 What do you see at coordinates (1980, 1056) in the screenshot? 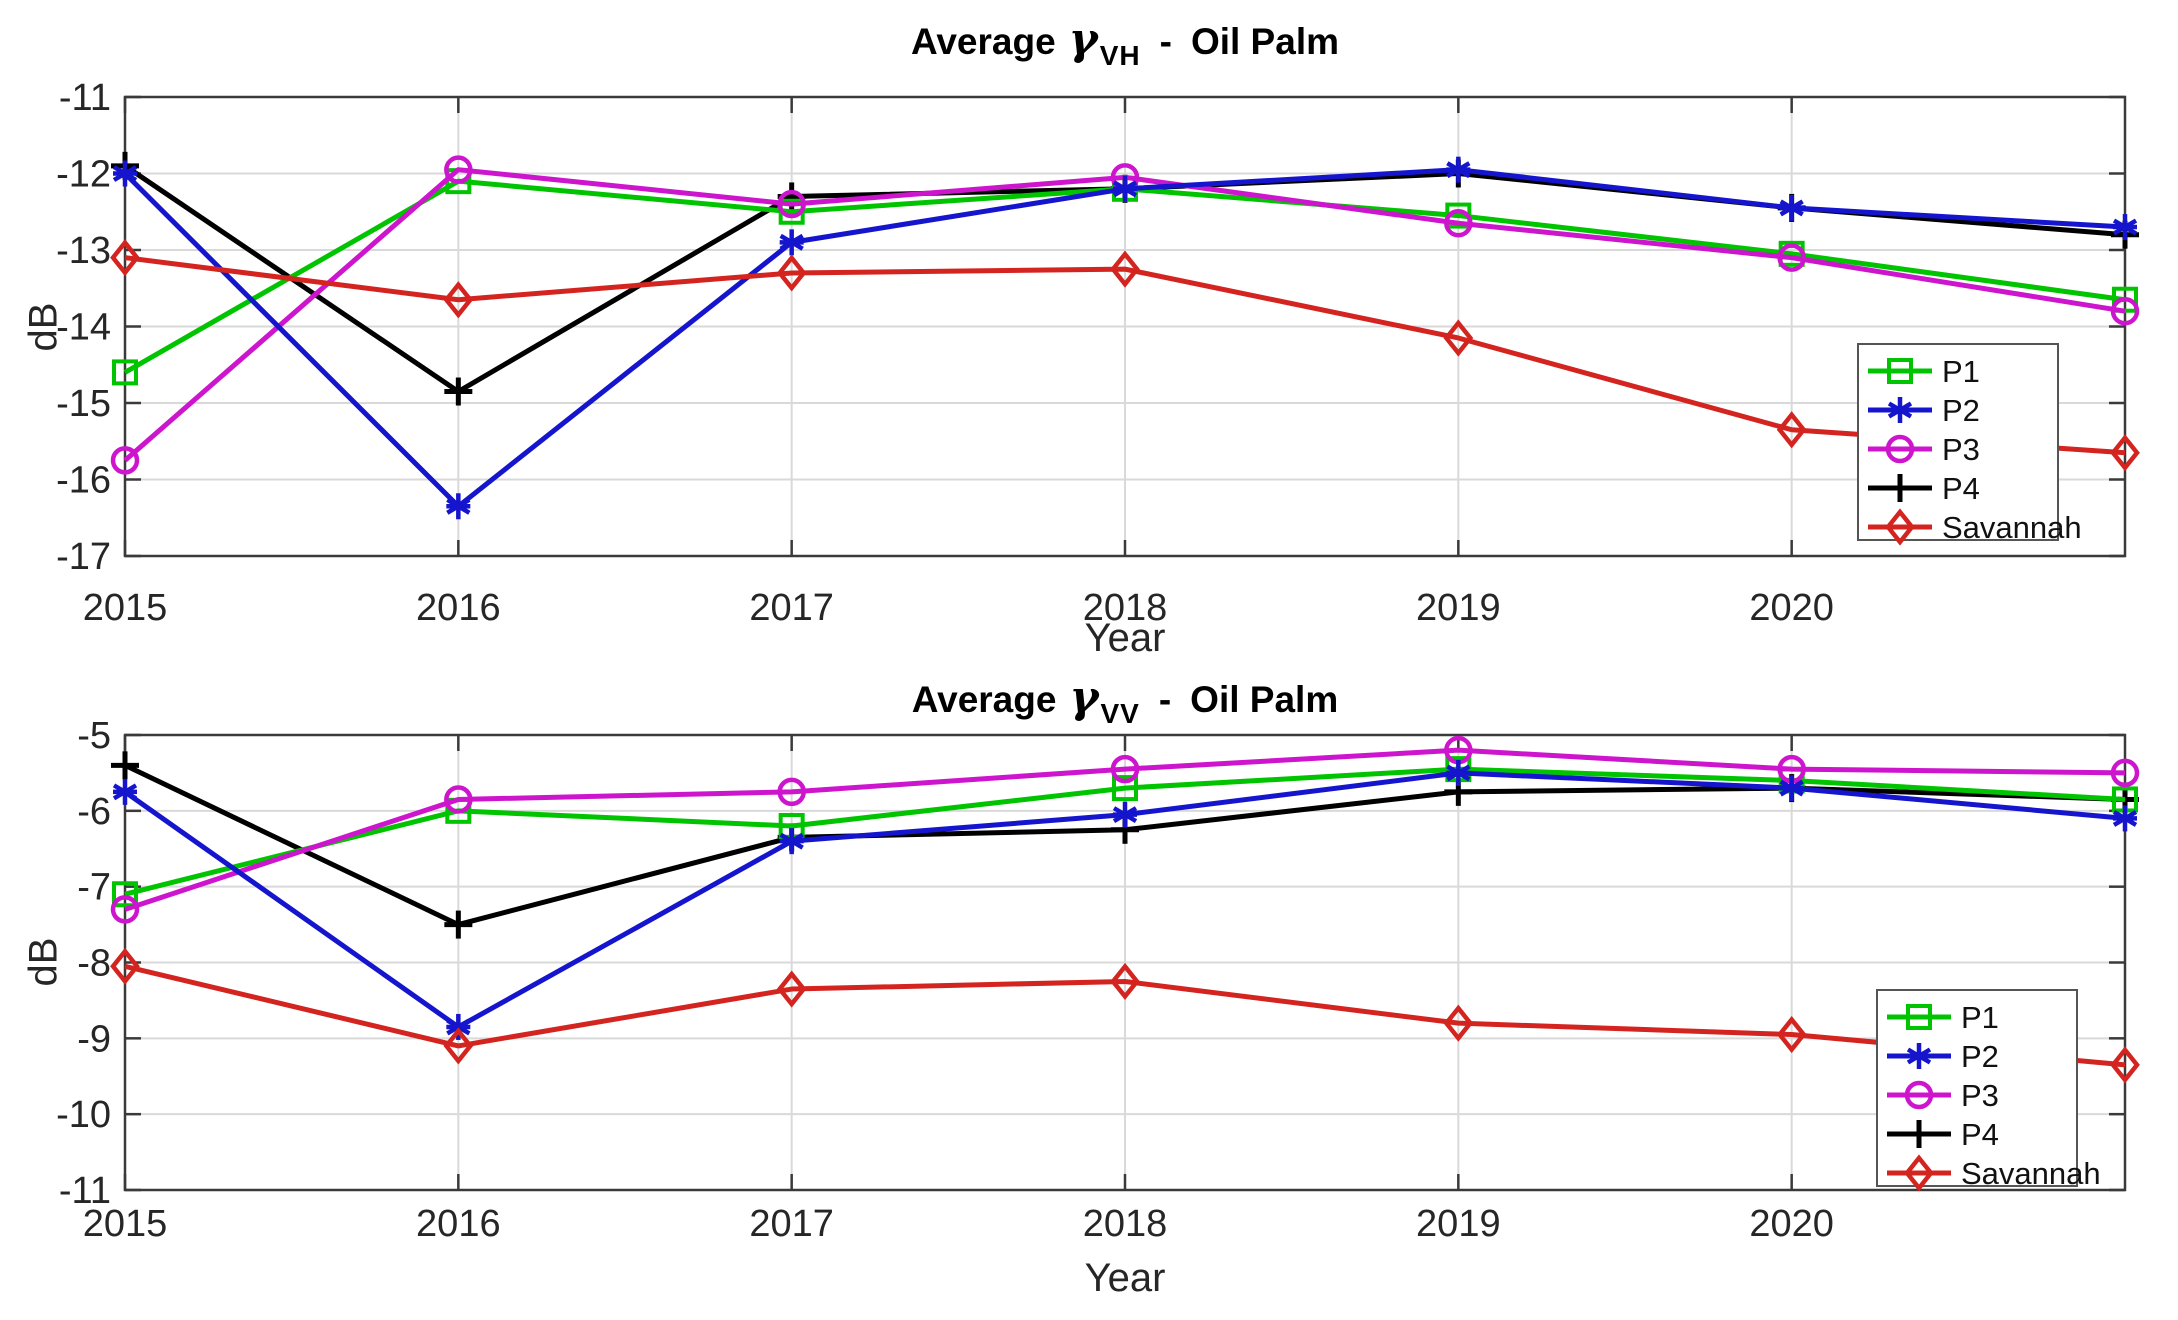
I see `legend-label: P2` at bounding box center [1980, 1056].